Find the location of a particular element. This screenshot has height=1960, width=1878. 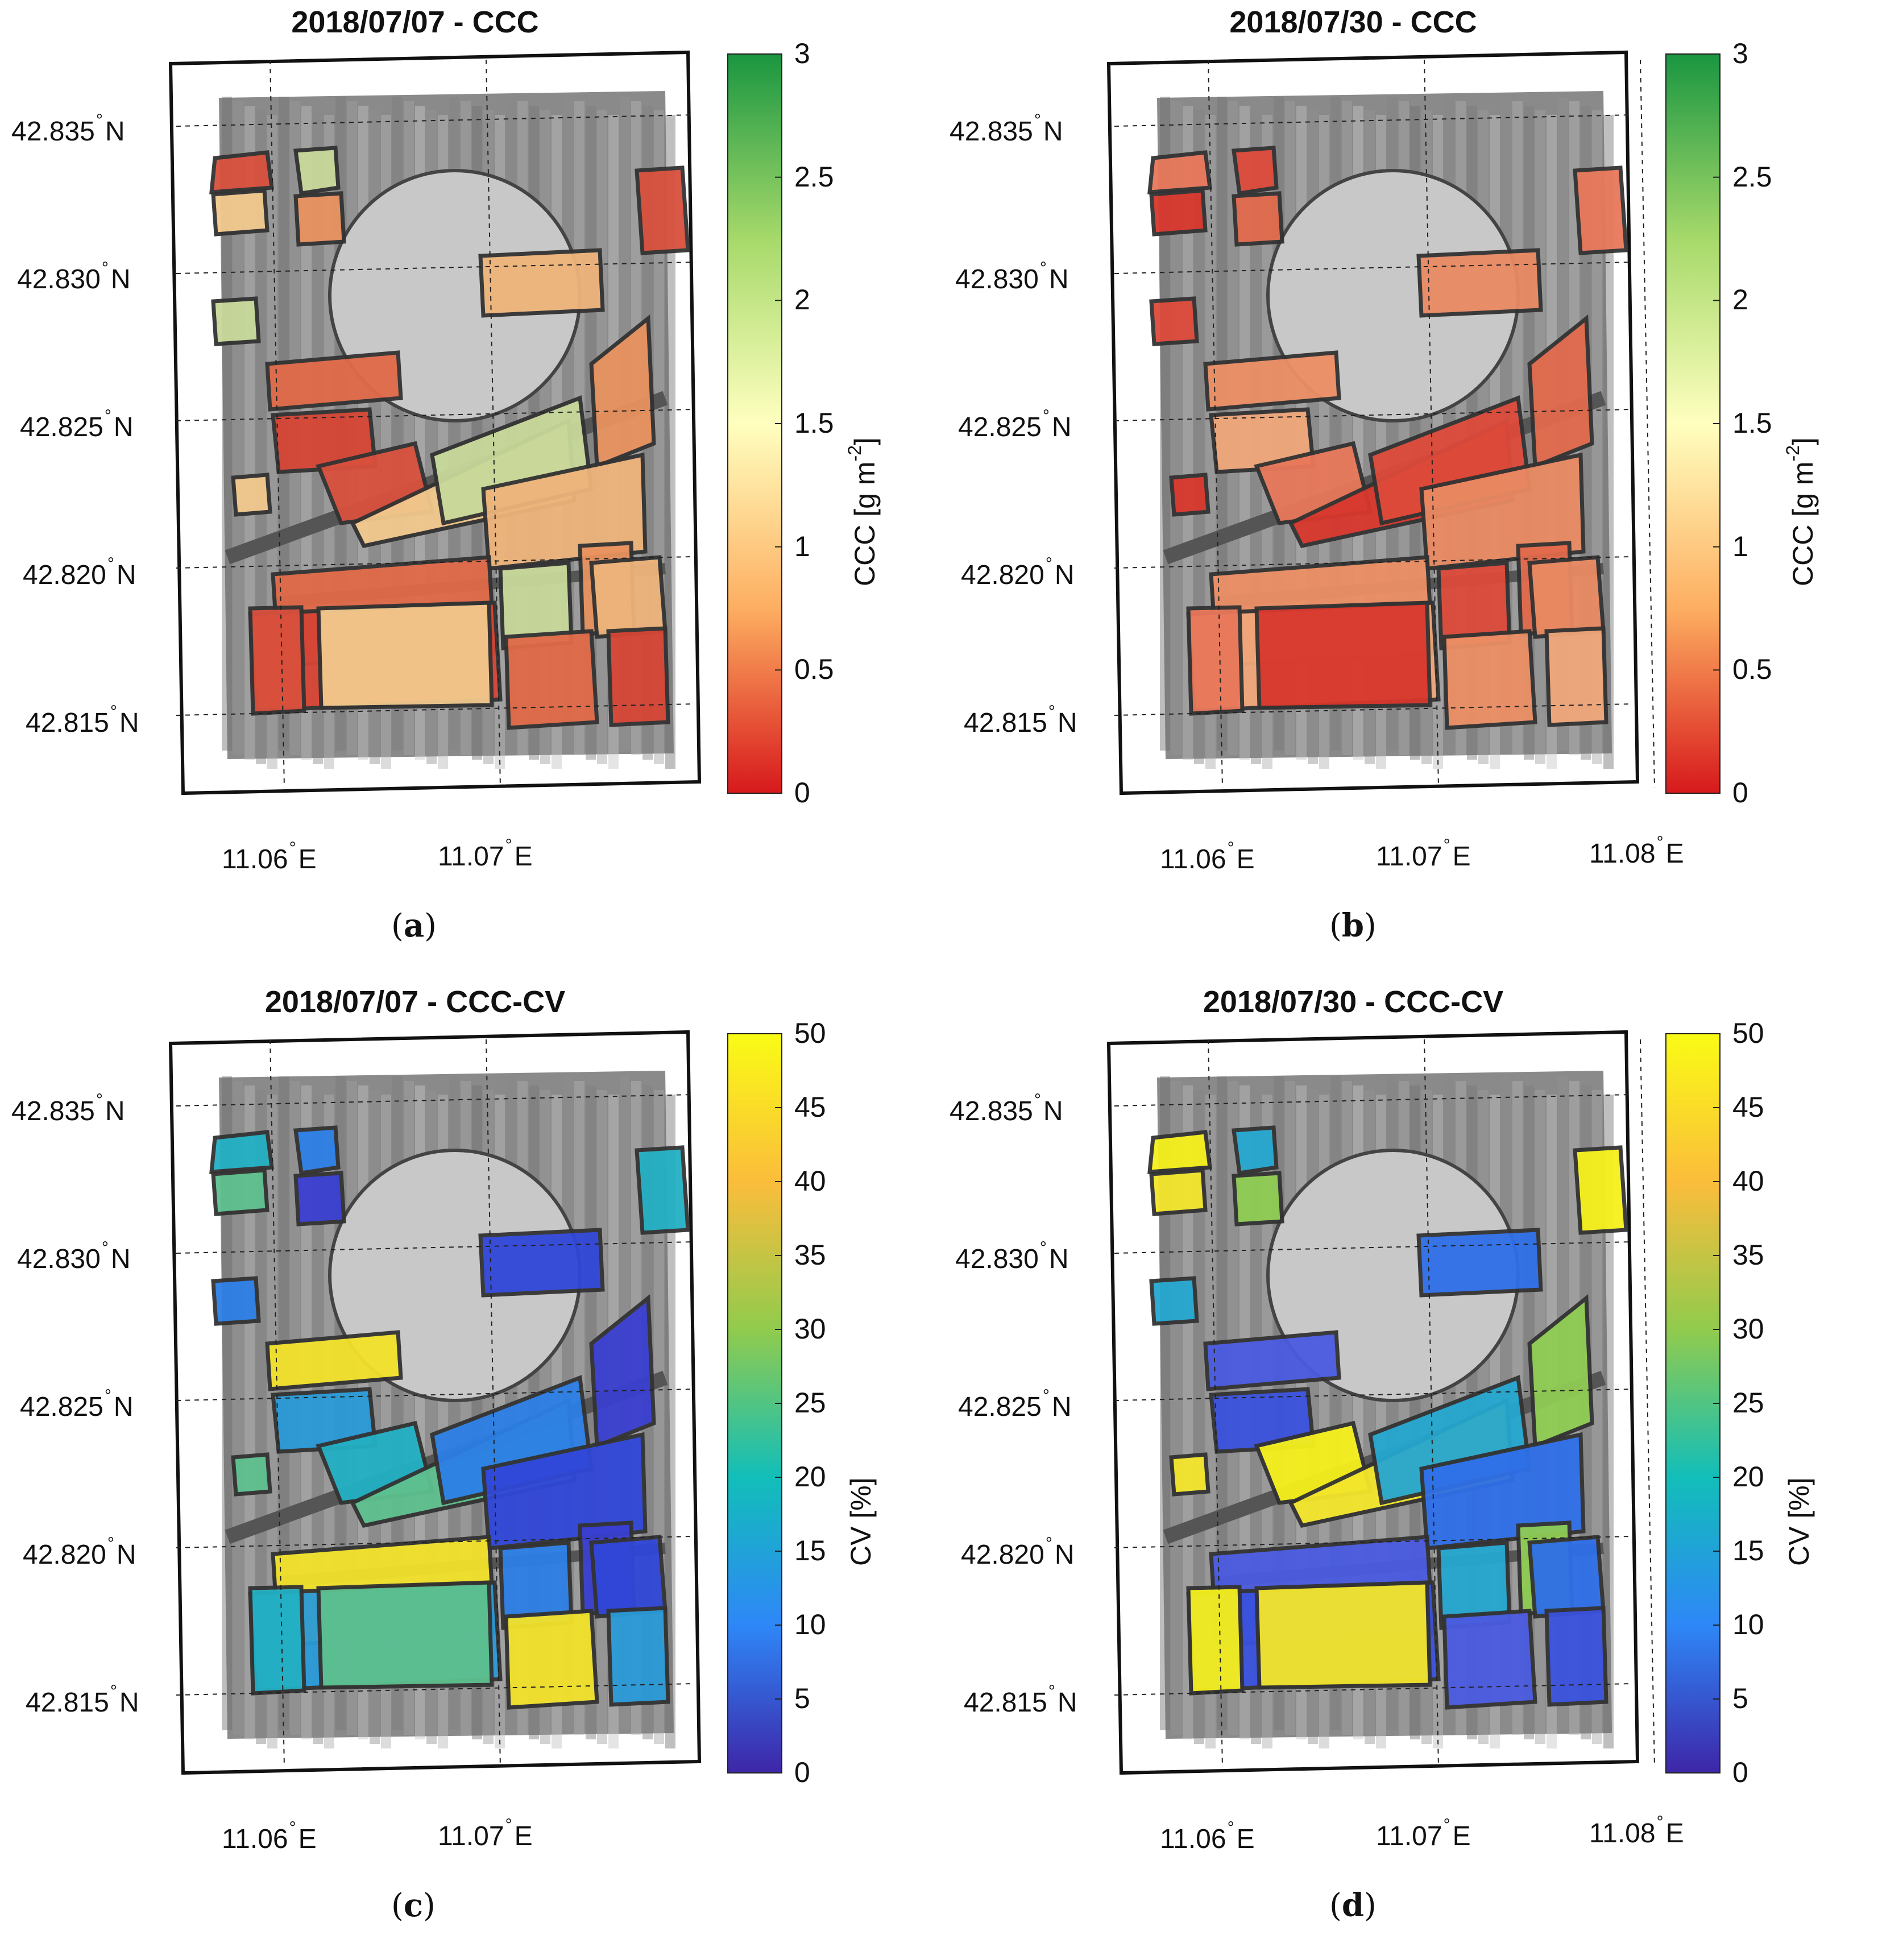

latitude-value: 42.835 is located at coordinates (53, 1111).